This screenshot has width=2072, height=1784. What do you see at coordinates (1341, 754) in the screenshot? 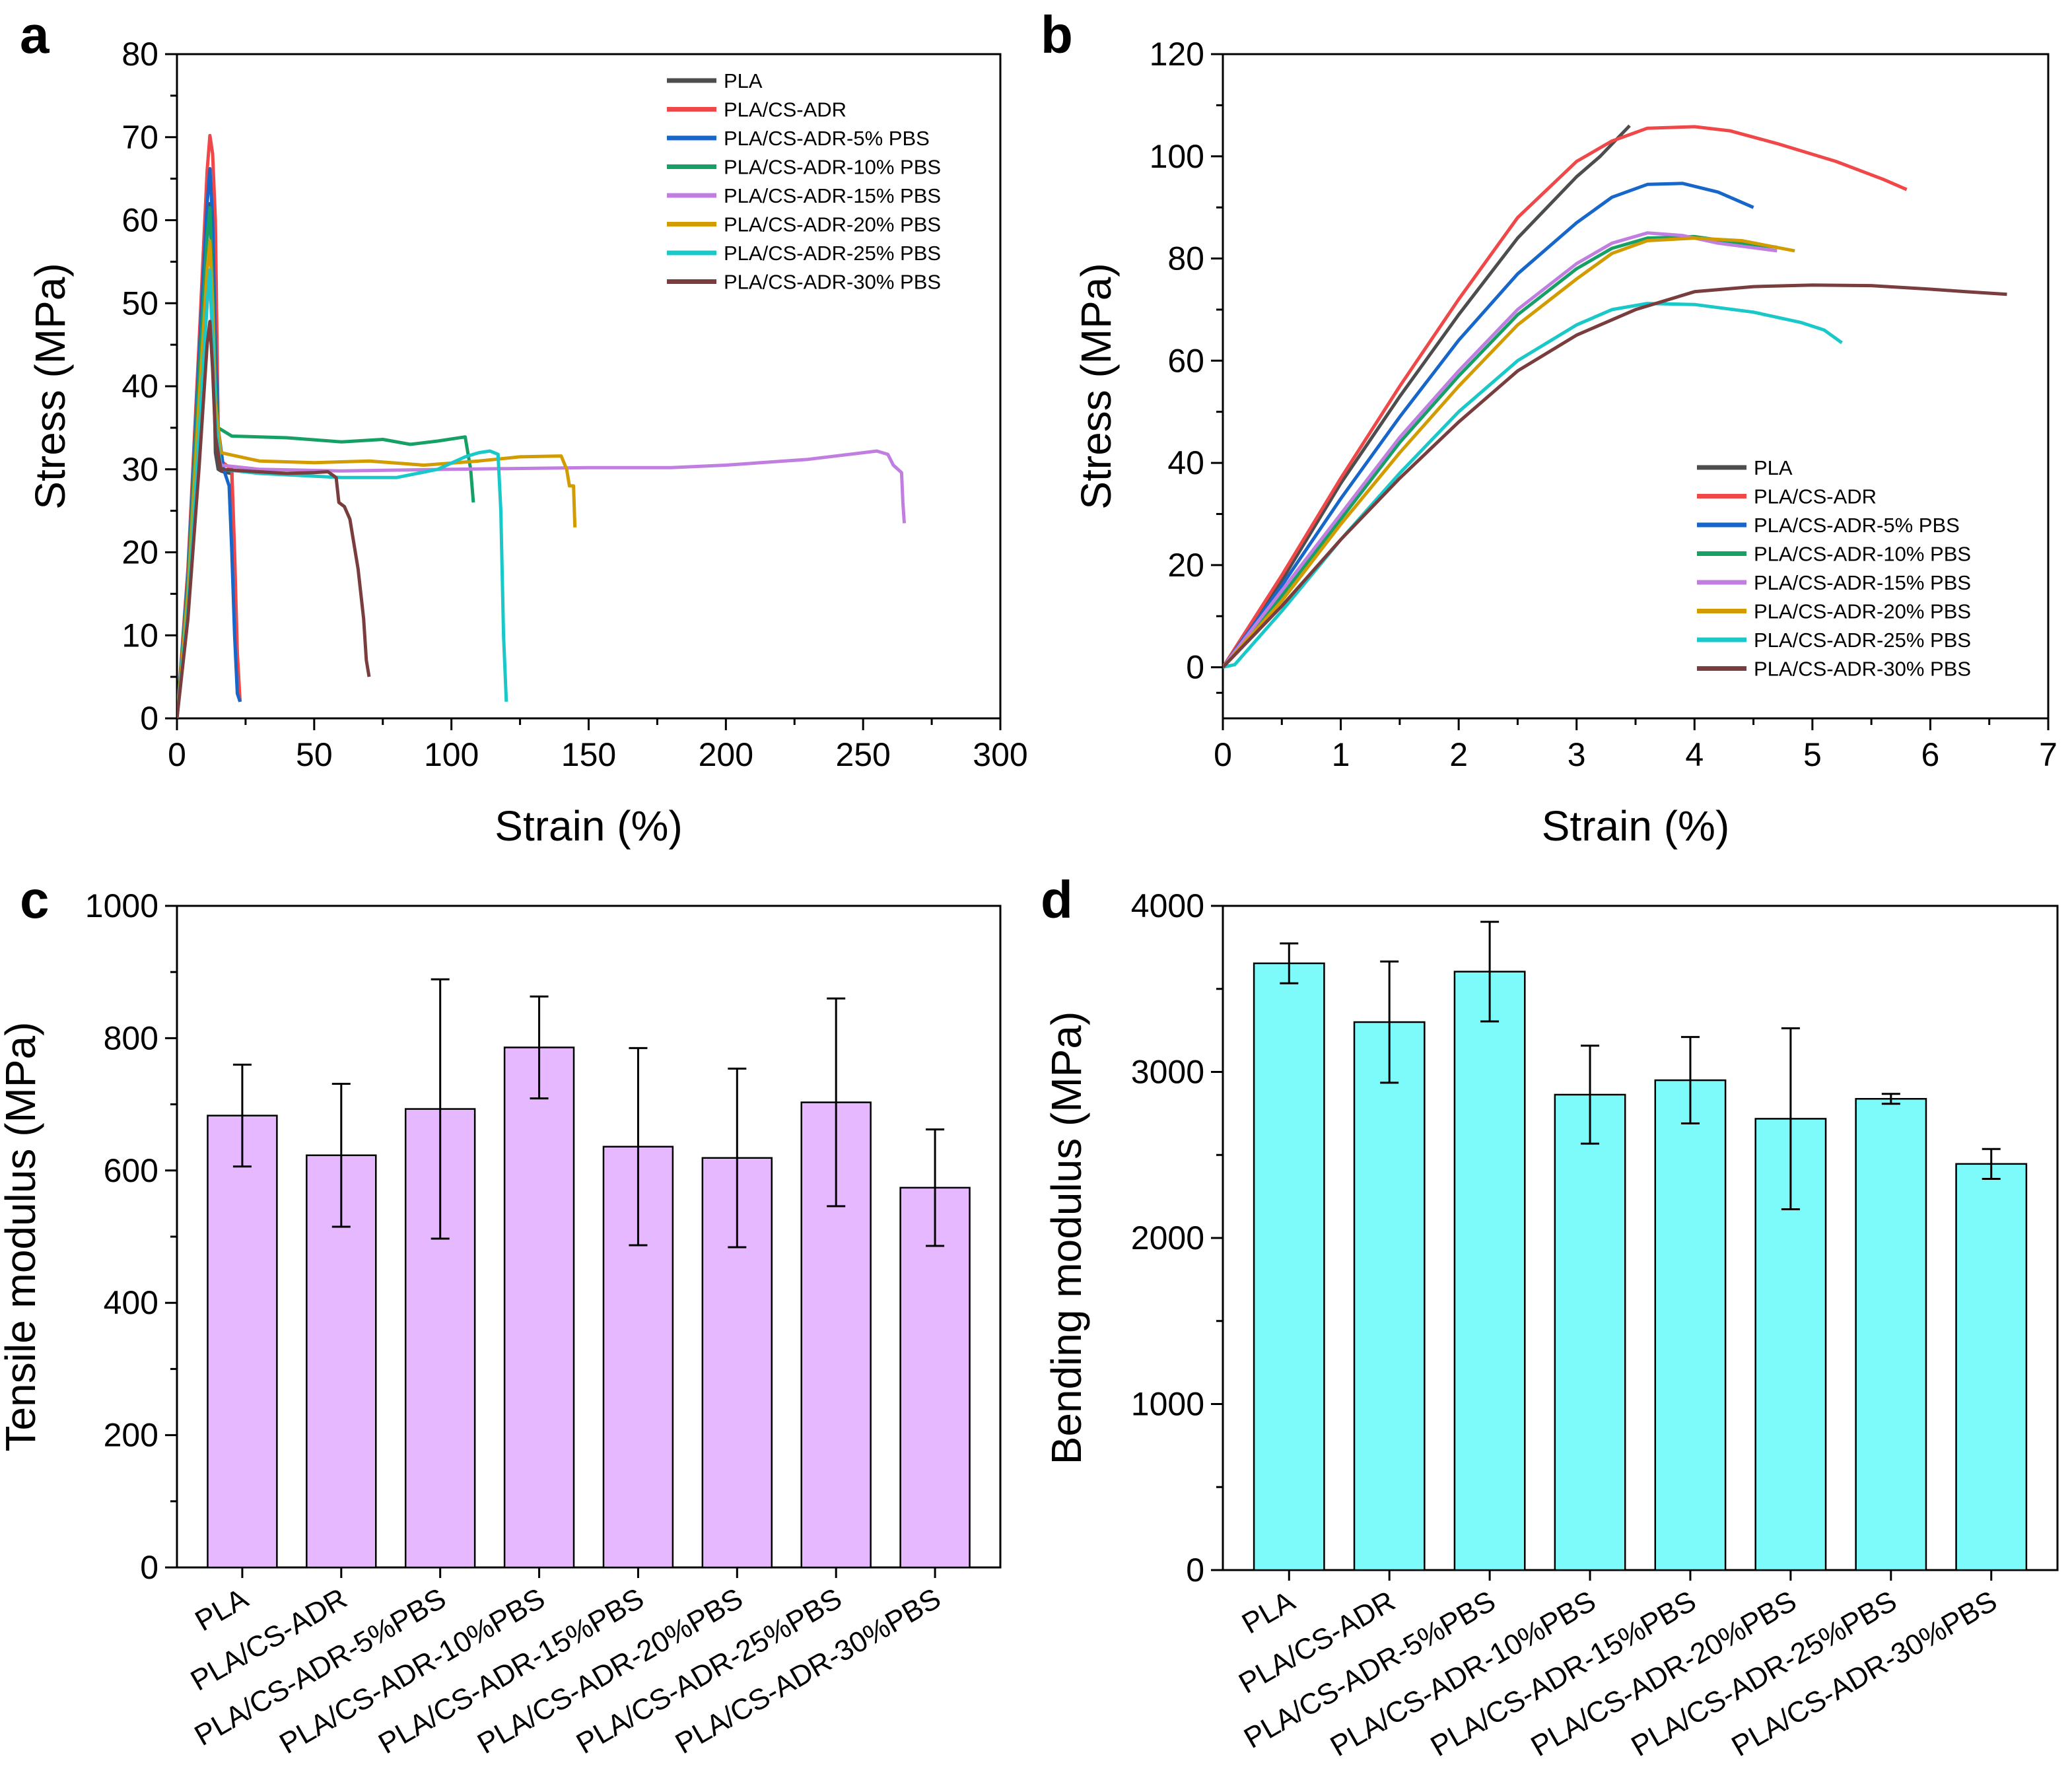
I see `x-tick-label: 1` at bounding box center [1341, 754].